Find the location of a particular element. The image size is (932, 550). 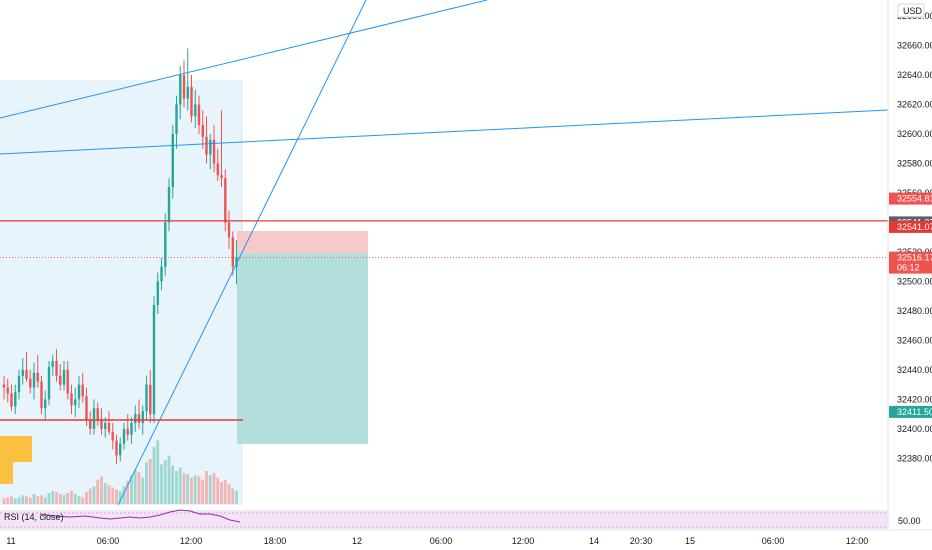

position-target-zone is located at coordinates (302, 348).